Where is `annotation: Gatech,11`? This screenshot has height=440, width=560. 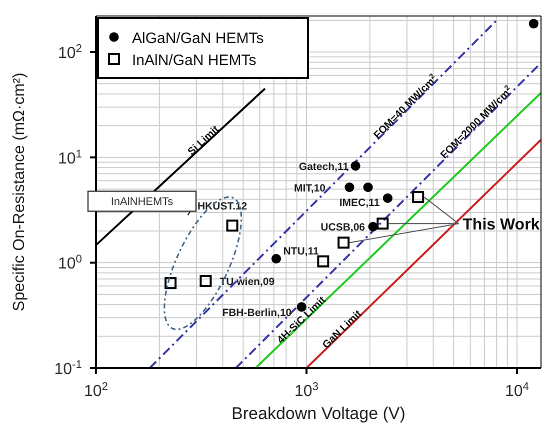 annotation: Gatech,11 is located at coordinates (323, 166).